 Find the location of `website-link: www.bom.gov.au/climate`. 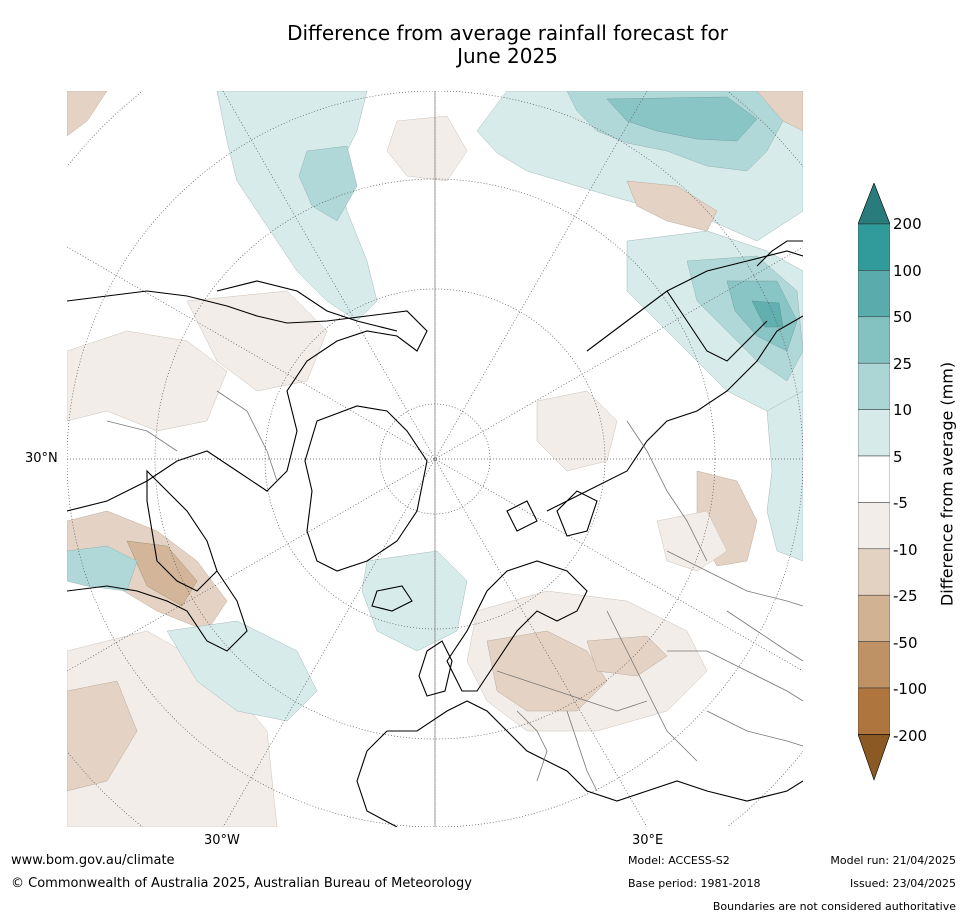

website-link: www.bom.gov.au/climate is located at coordinates (93, 860).